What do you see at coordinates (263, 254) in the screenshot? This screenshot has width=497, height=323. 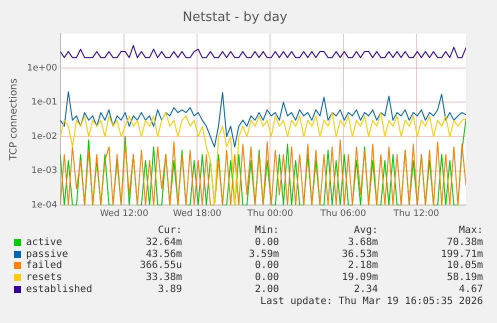 I see `text: 3.59m` at bounding box center [263, 254].